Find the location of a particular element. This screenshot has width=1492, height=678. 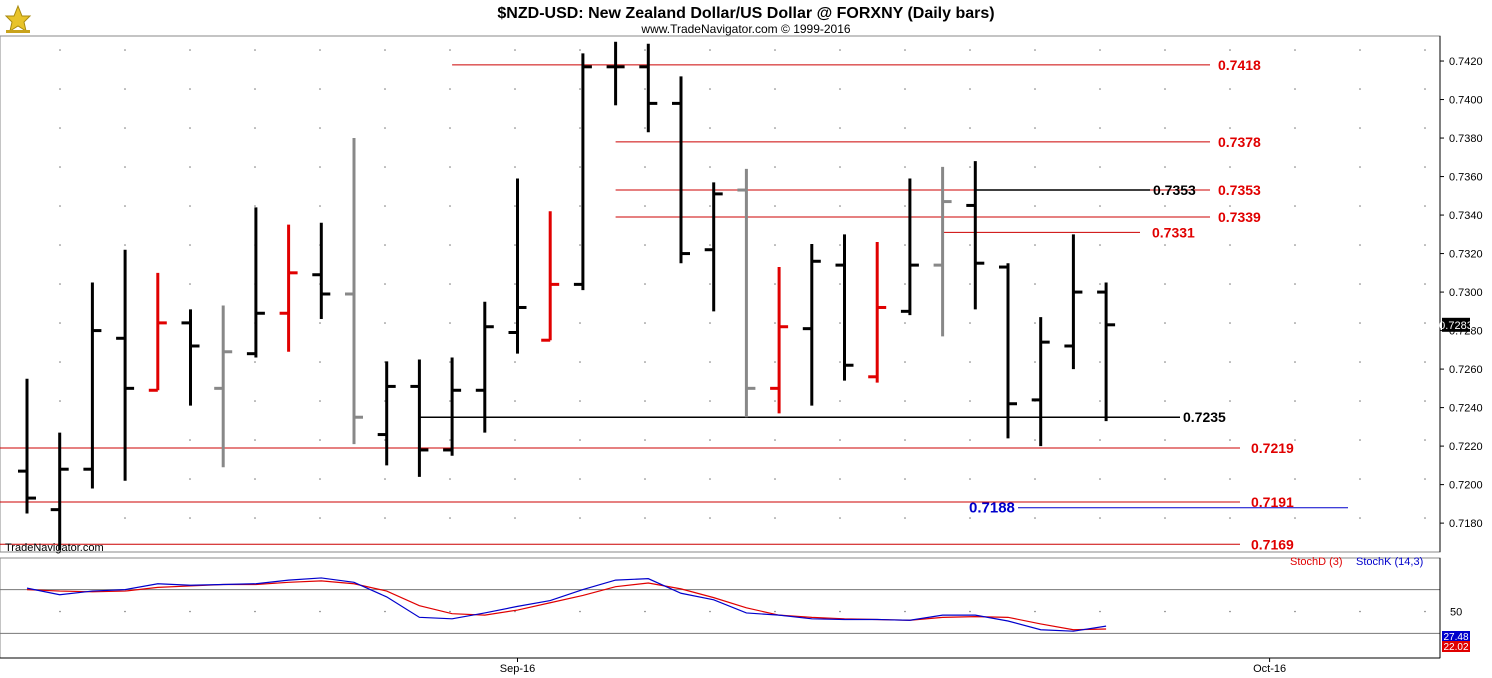

stoch-d-legend: StochD (3) is located at coordinates (1316, 562).